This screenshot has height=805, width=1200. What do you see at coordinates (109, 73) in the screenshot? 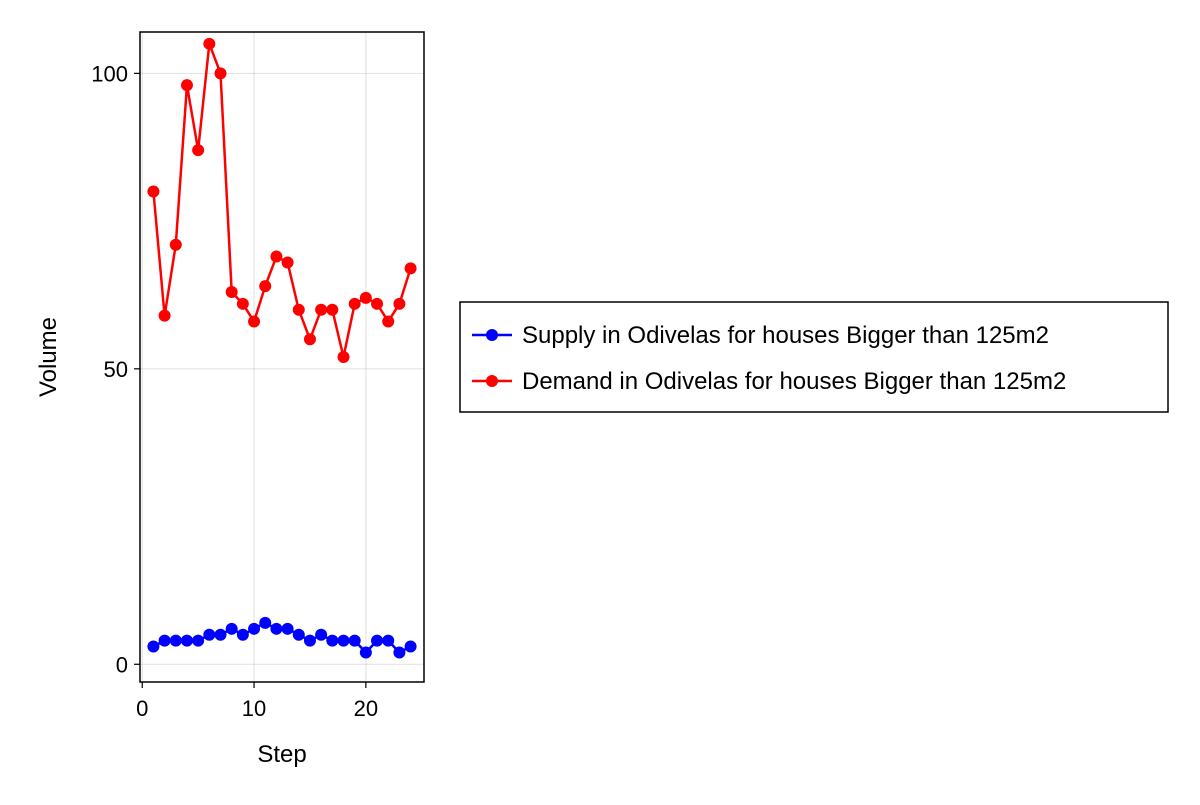
I see `y-tick-label: 100` at bounding box center [109, 73].